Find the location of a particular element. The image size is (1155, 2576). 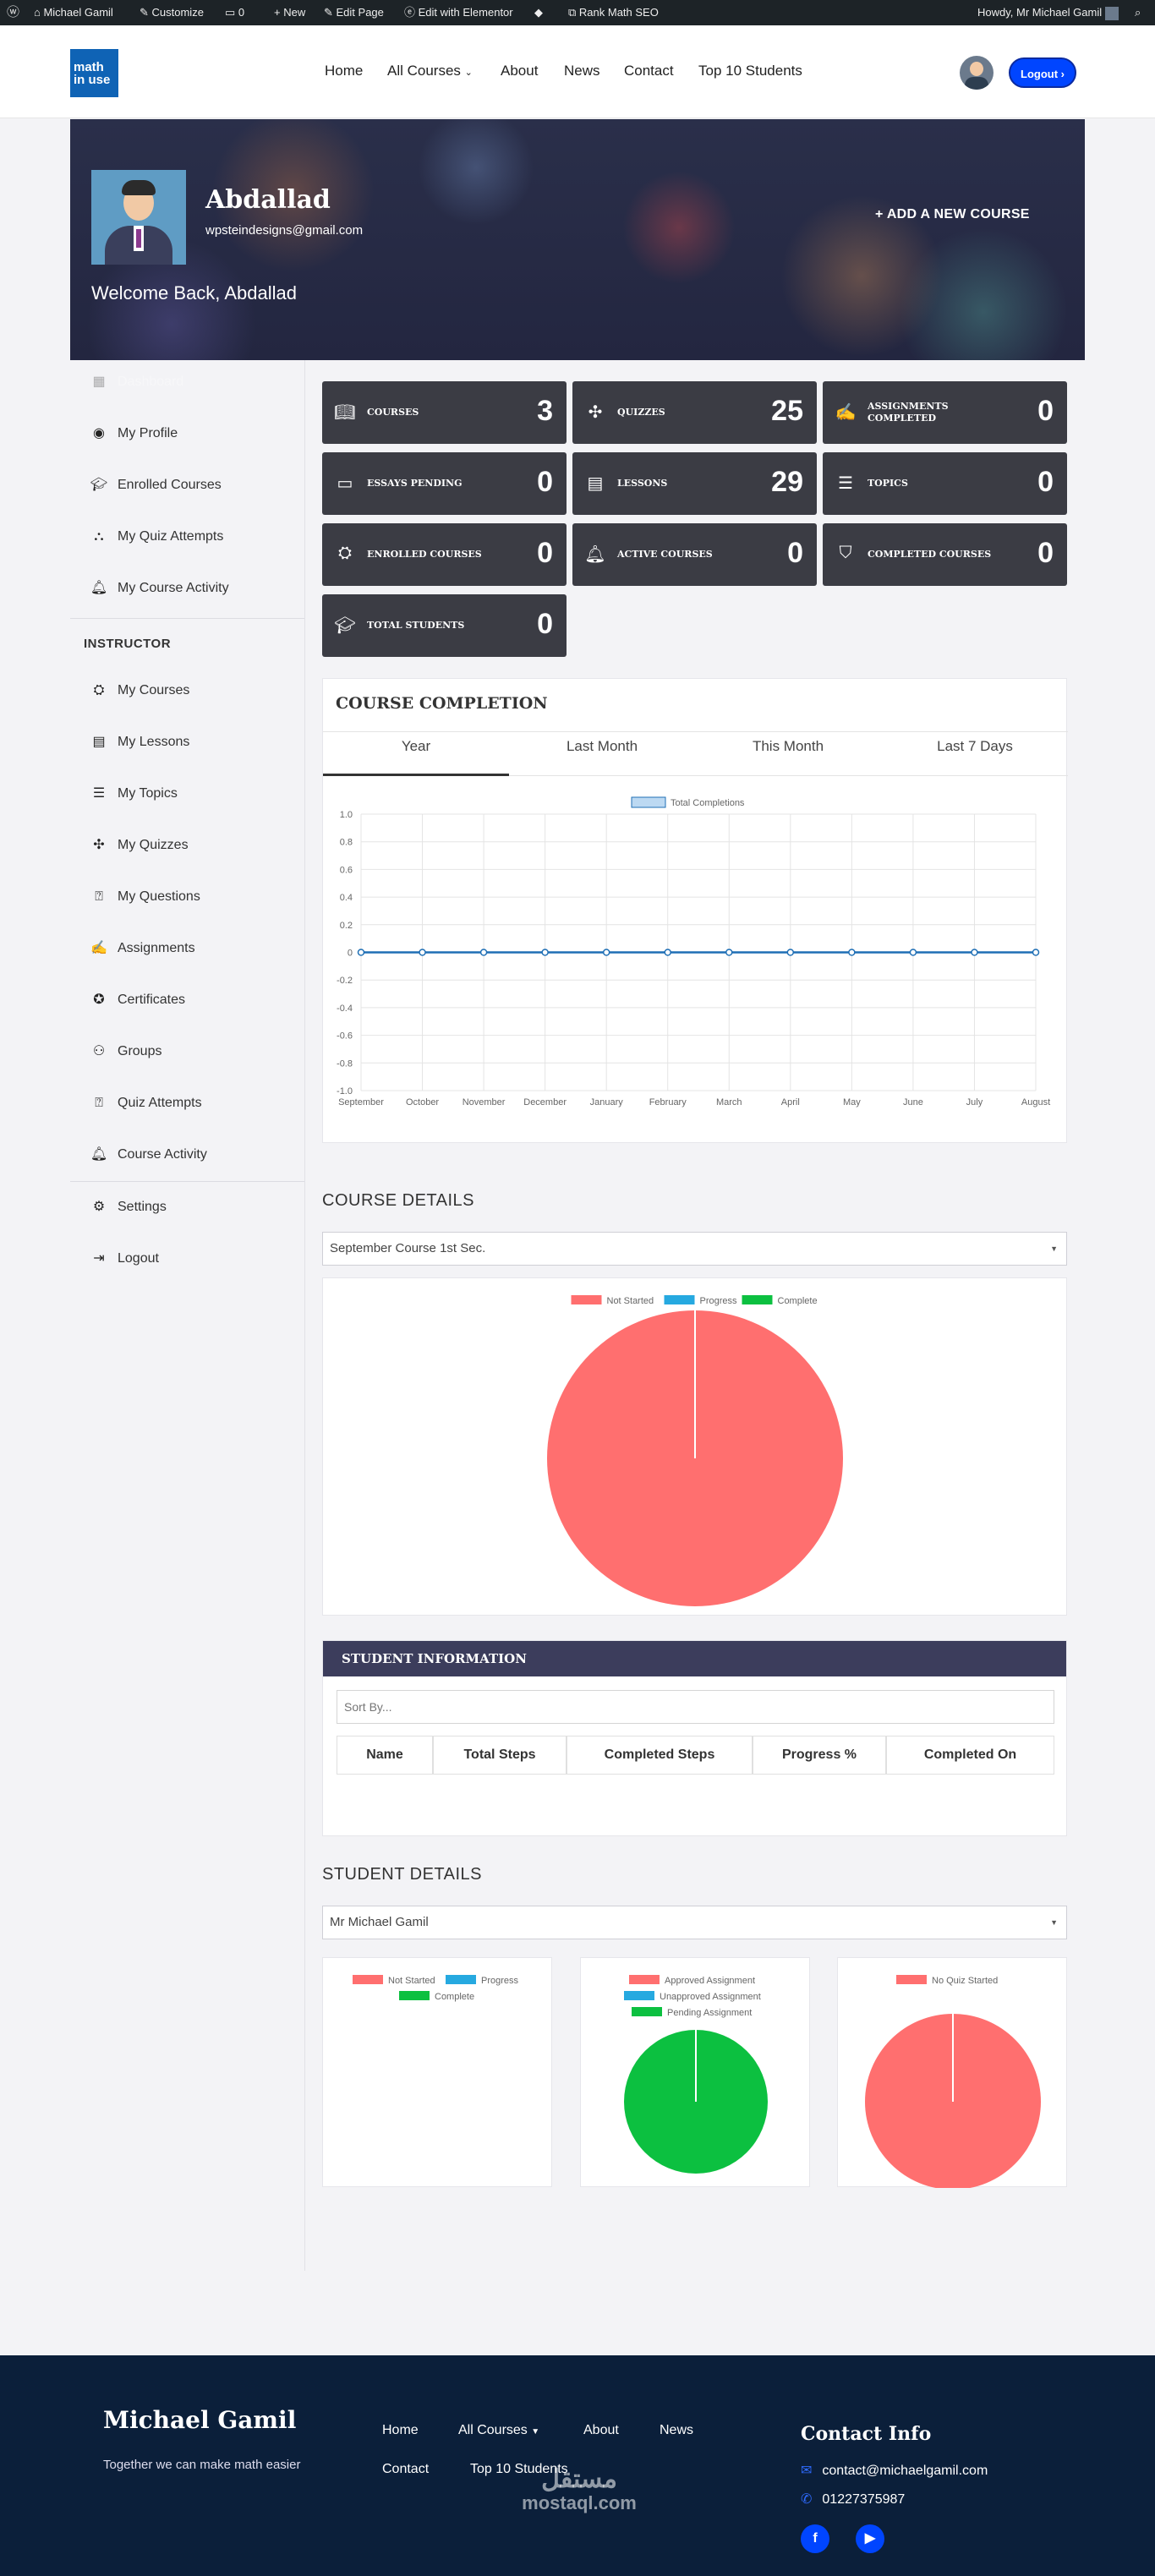

admin-elementor-link: ⓔ Edit with Elementor is located at coordinates (458, 12).